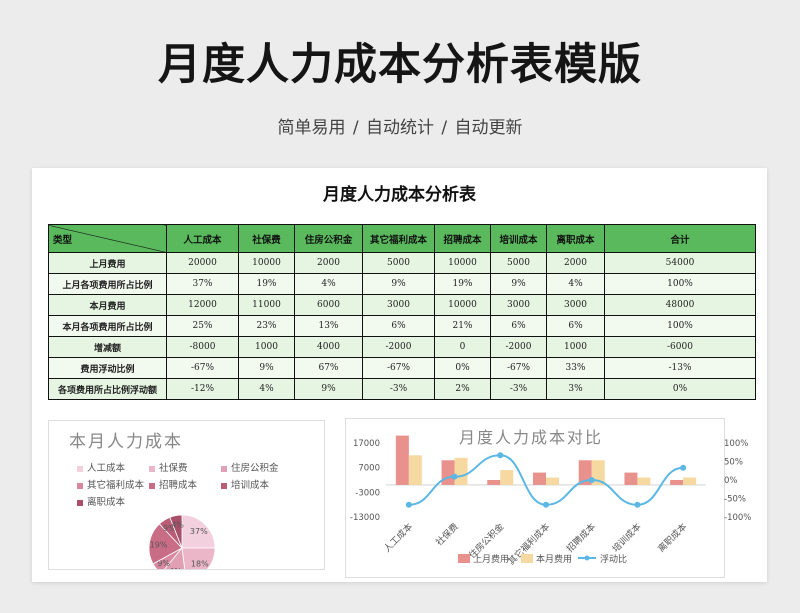 The height and width of the screenshot is (613, 800). I want to click on row-header-cell: 费用浮动比例, so click(107, 368).